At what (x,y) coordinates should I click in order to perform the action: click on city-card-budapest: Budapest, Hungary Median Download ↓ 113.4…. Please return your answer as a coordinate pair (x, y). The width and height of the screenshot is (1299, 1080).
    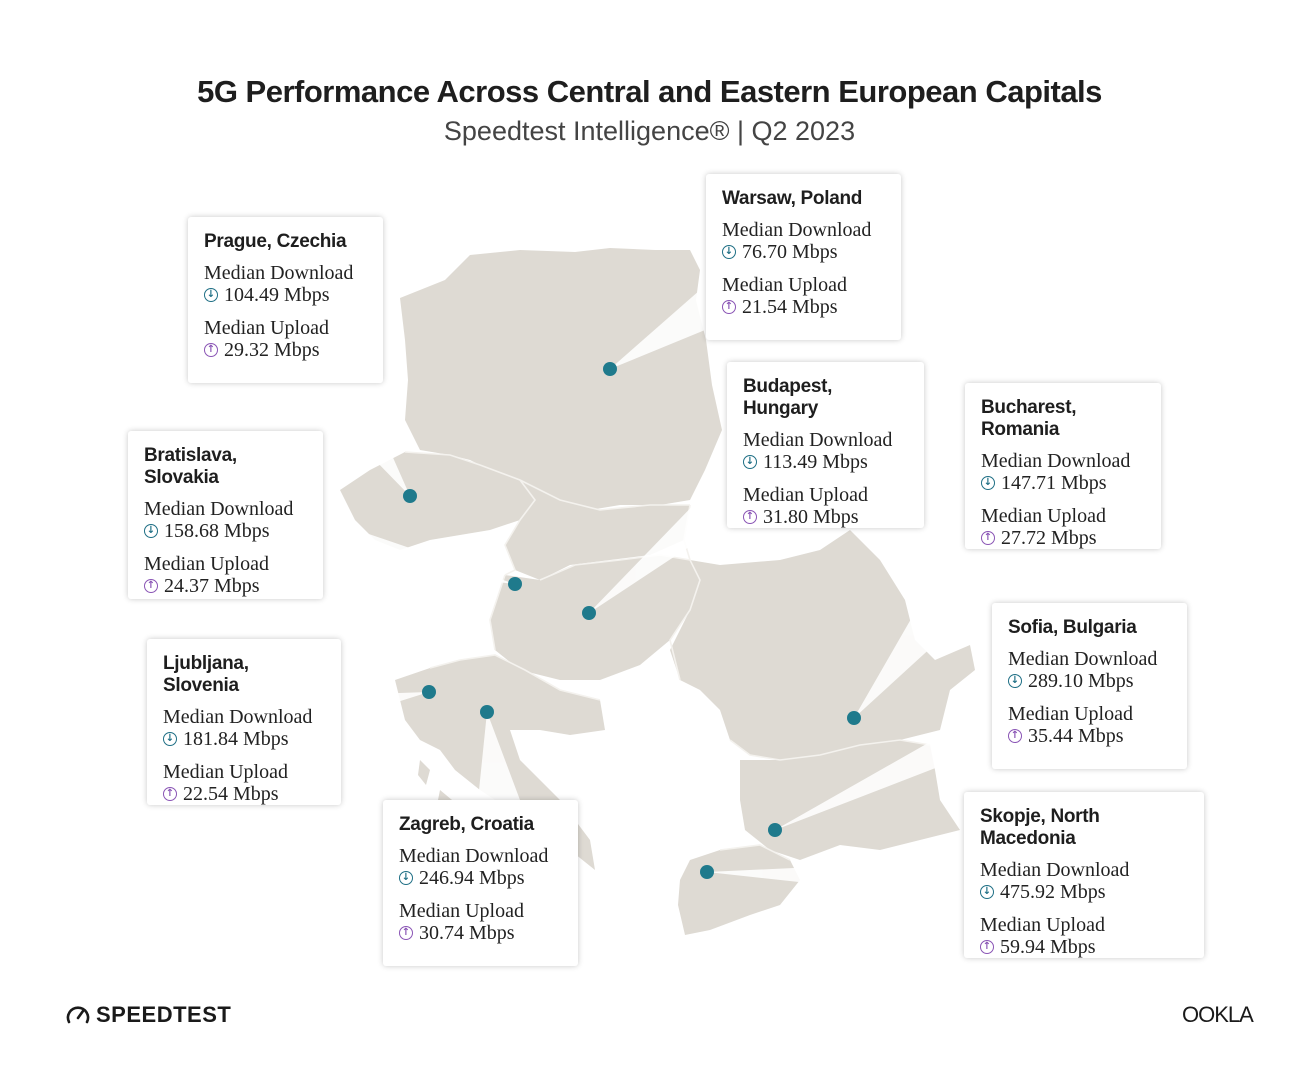
    Looking at the image, I should click on (825, 445).